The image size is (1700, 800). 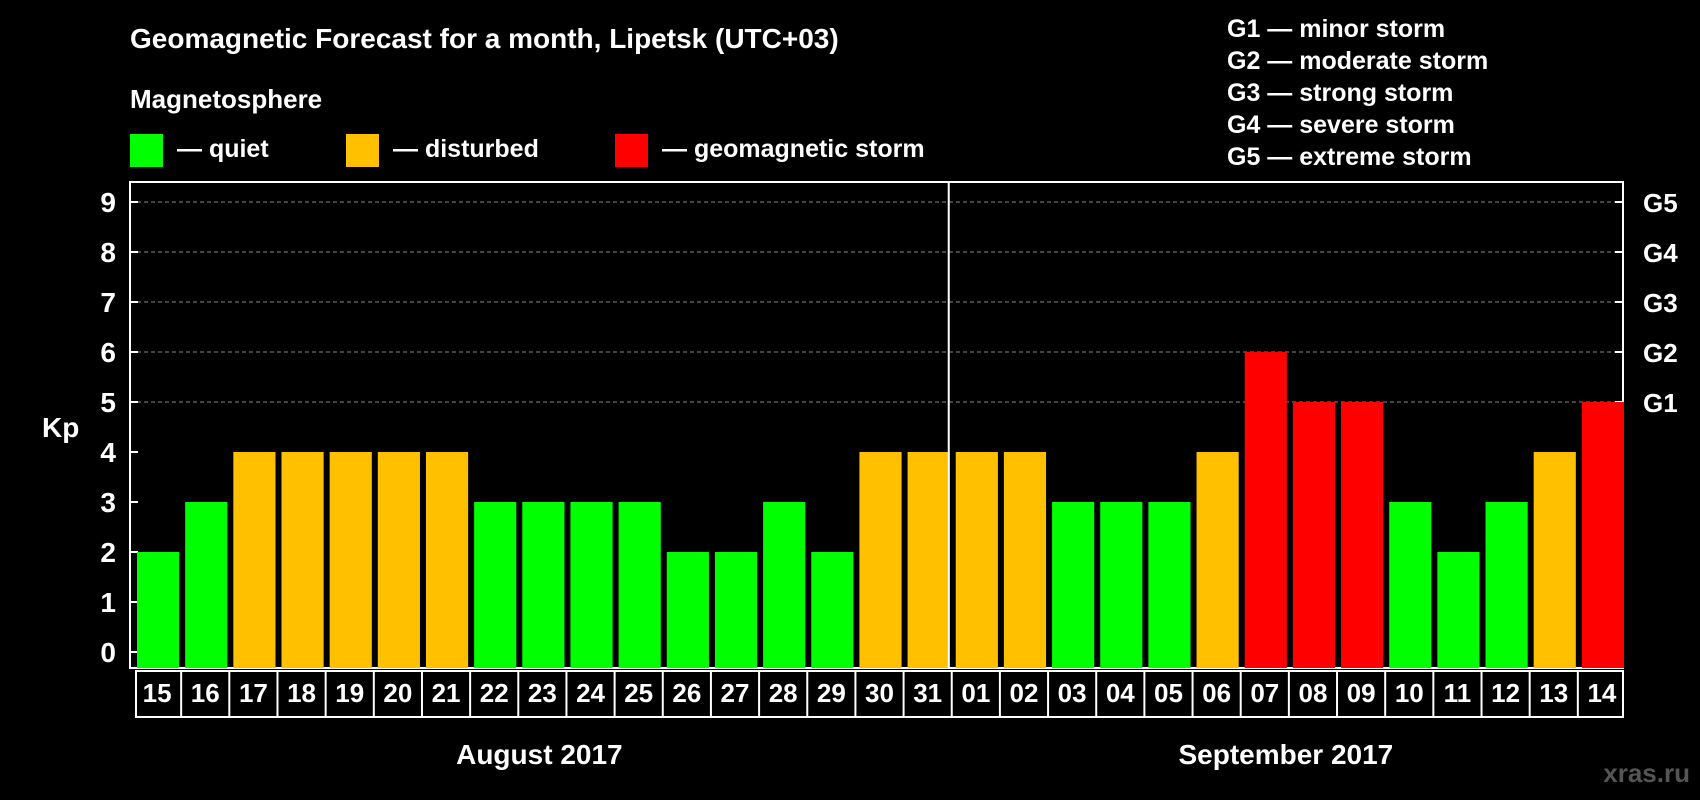 What do you see at coordinates (1646, 773) in the screenshot?
I see `watermark: xras.ru` at bounding box center [1646, 773].